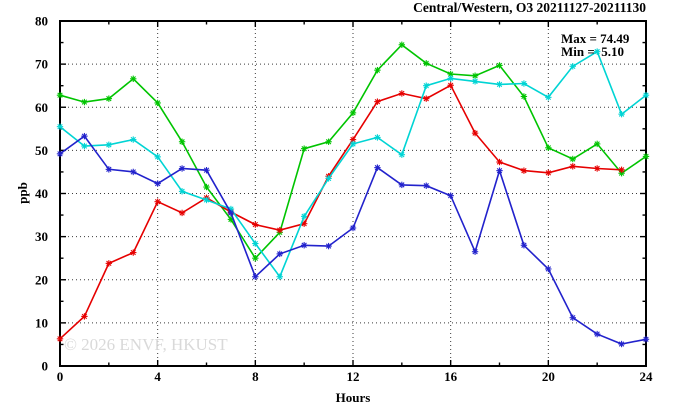 Image resolution: width=674 pixels, height=409 pixels. Describe the element at coordinates (595, 38) in the screenshot. I see `max-annotation: Max = 74.49` at that location.